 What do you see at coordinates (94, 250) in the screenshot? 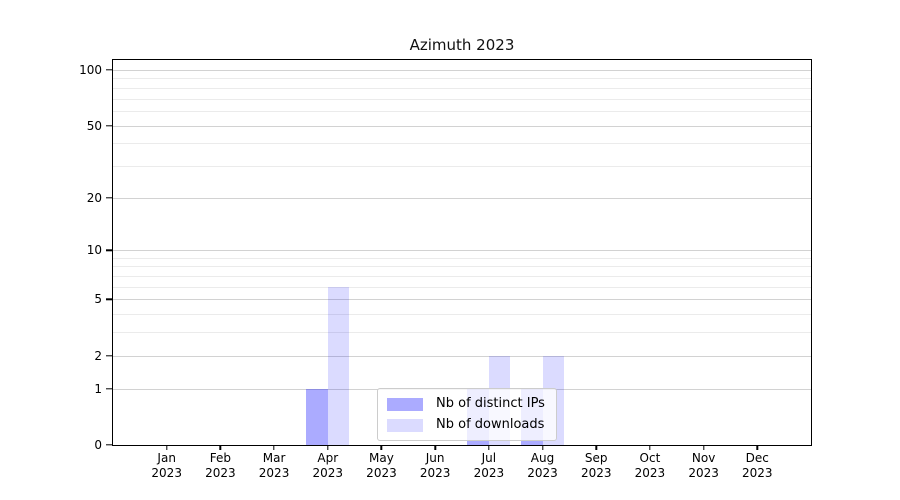
I see `y-tick-label-10: 10` at bounding box center [94, 250].